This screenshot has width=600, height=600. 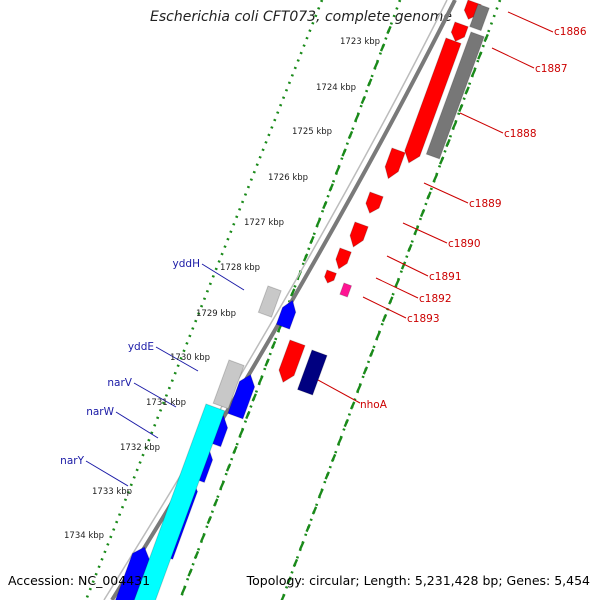 What do you see at coordinates (141, 347) in the screenshot?
I see `gene-ydde-label: yddE` at bounding box center [141, 347].